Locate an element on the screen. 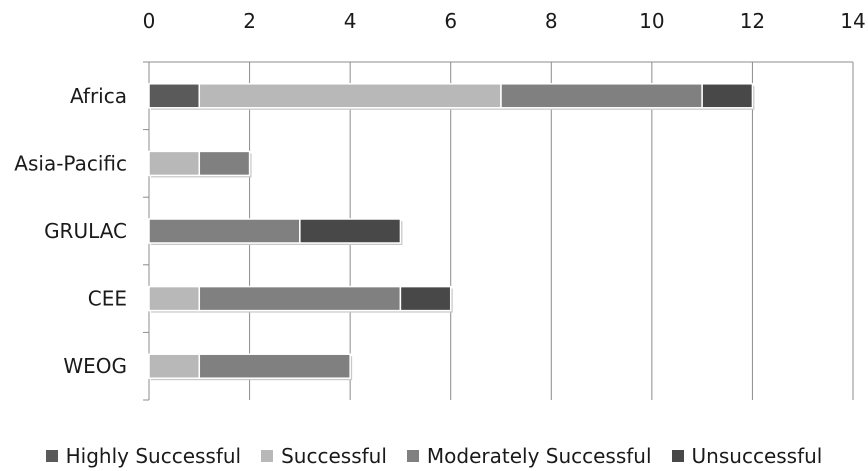  legend-item: Moderately Successful is located at coordinates (529, 456).